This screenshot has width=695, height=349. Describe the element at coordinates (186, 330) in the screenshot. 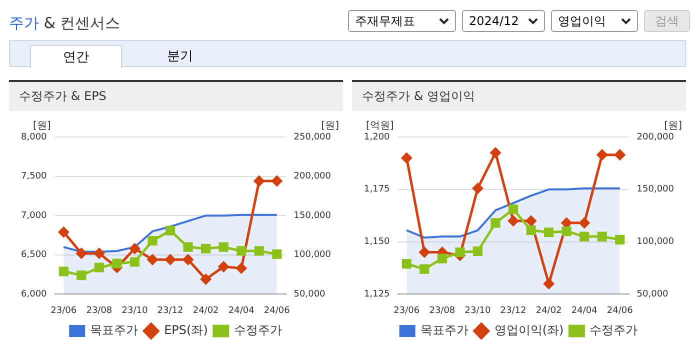

I see `legend-label: EPS(좌)` at that location.